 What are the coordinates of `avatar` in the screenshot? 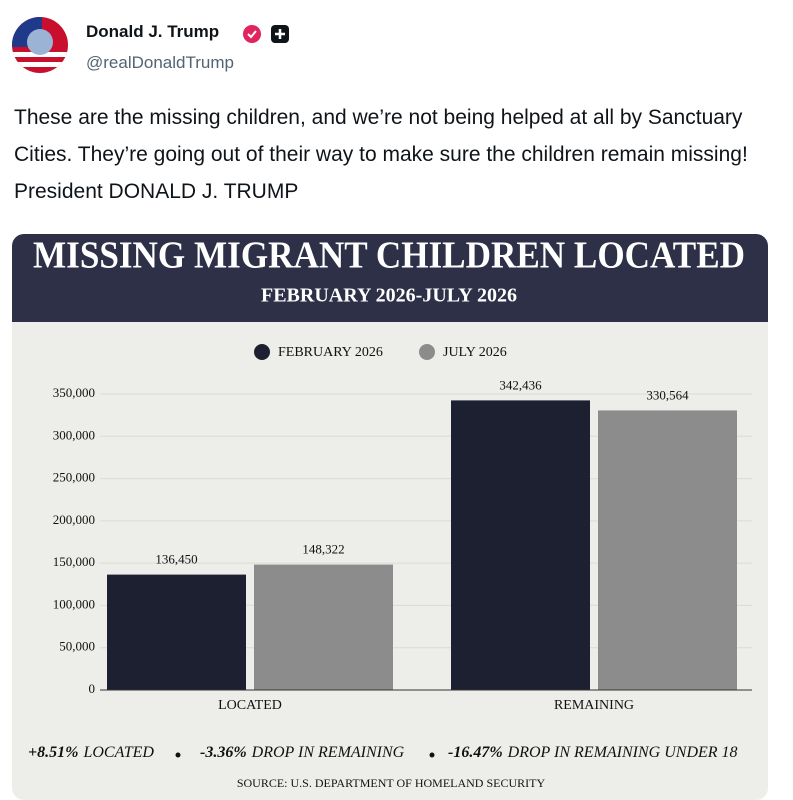 It's located at (40, 45).